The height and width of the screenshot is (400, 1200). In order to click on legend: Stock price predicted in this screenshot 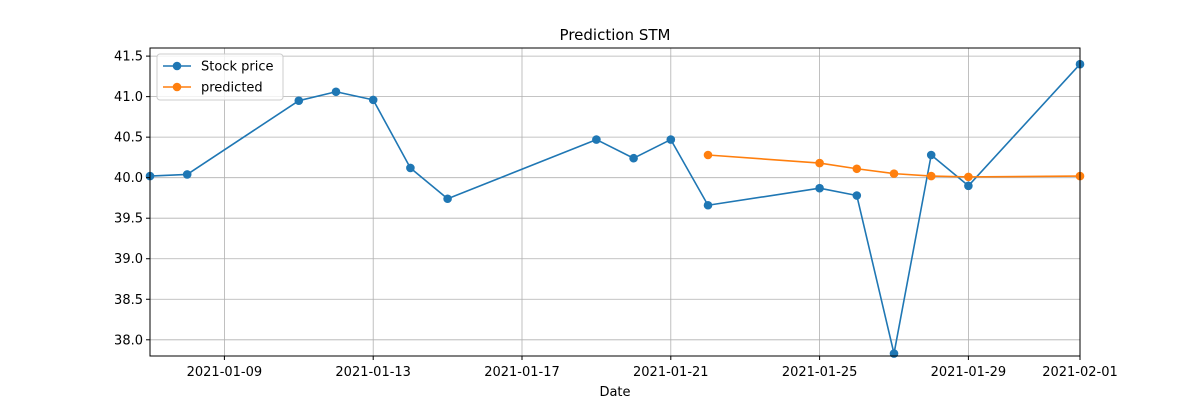, I will do `click(220, 77)`.